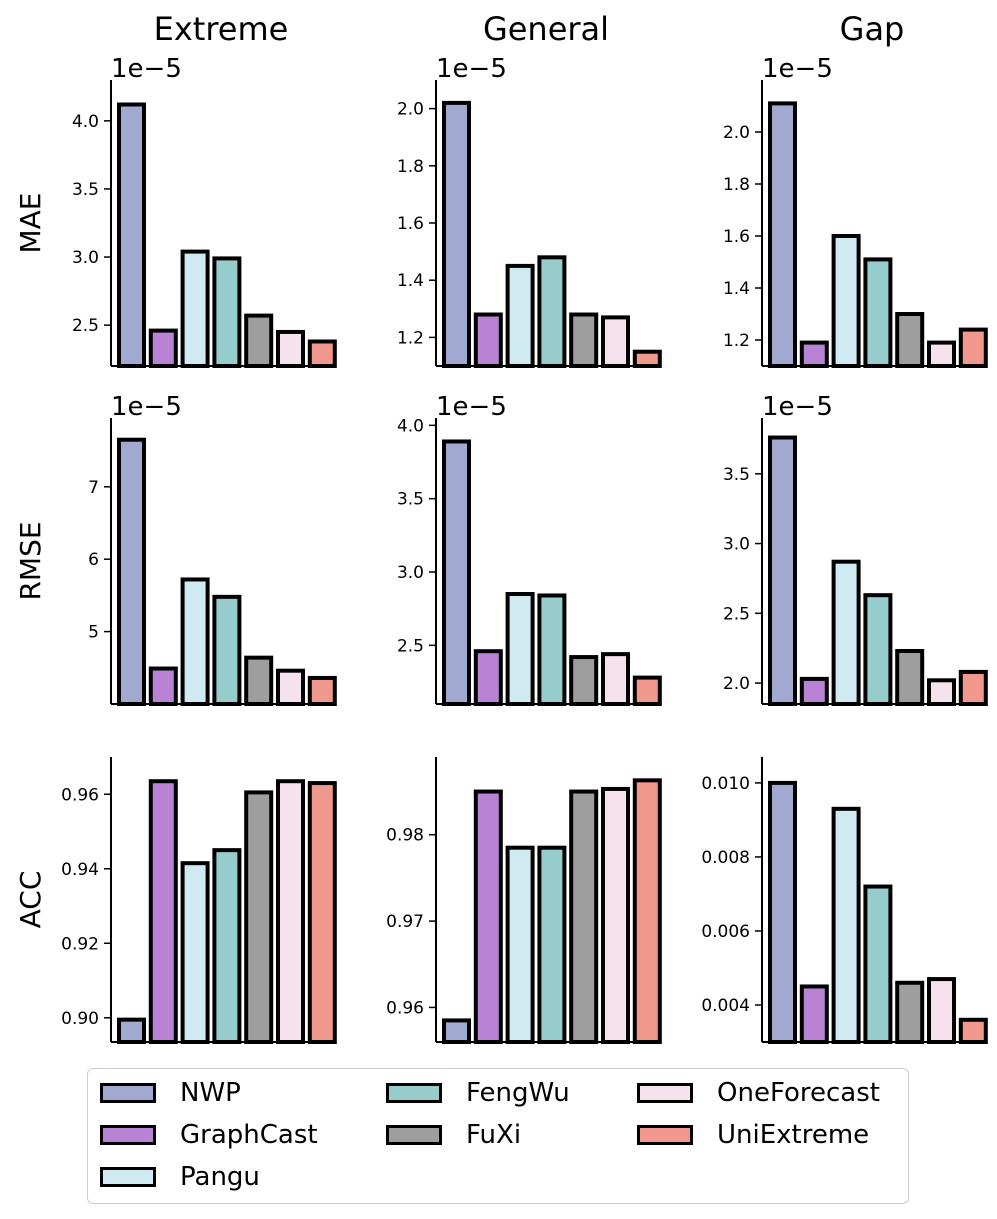 The image size is (997, 1219). Describe the element at coordinates (846, 301) in the screenshot. I see `bar-mae-gap-pangu` at that location.